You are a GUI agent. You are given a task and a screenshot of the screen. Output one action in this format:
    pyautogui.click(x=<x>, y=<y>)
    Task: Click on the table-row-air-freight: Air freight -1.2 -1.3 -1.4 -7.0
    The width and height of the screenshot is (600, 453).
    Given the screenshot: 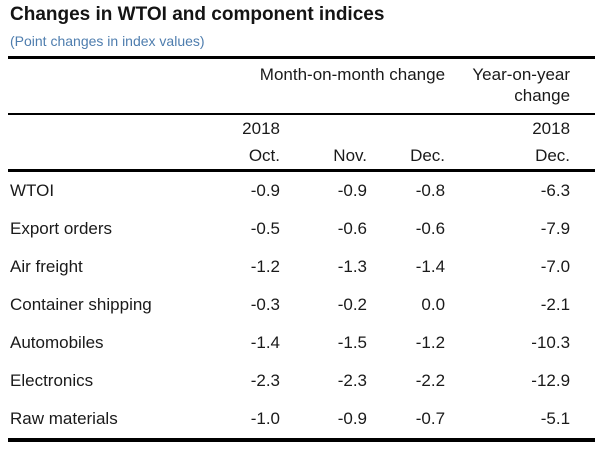 What is the action you would take?
    pyautogui.click(x=301, y=267)
    